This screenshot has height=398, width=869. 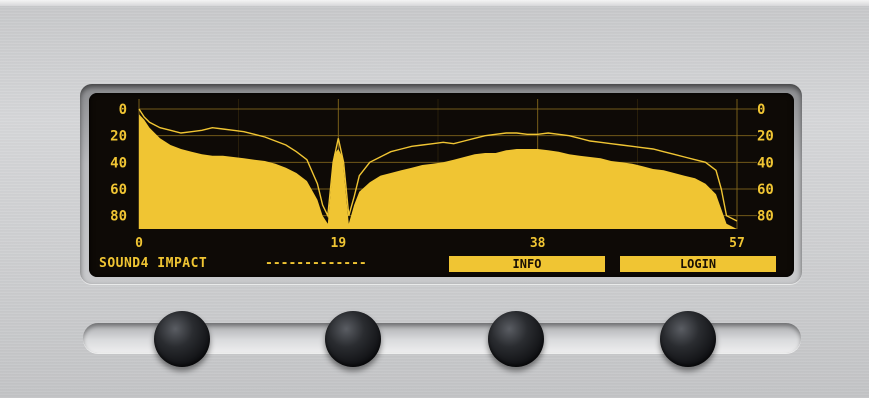 What do you see at coordinates (123, 110) in the screenshot?
I see `y-left-tick-label: 0` at bounding box center [123, 110].